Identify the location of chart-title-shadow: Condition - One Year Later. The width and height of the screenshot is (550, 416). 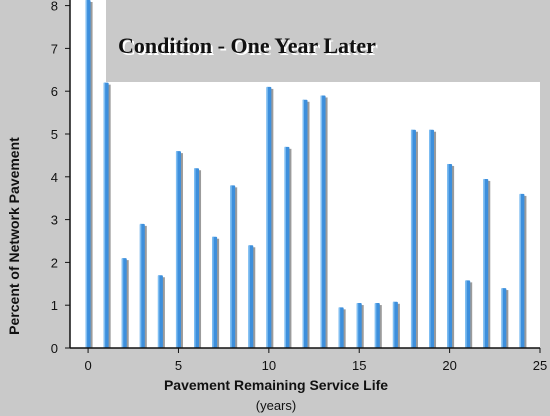
(249, 47).